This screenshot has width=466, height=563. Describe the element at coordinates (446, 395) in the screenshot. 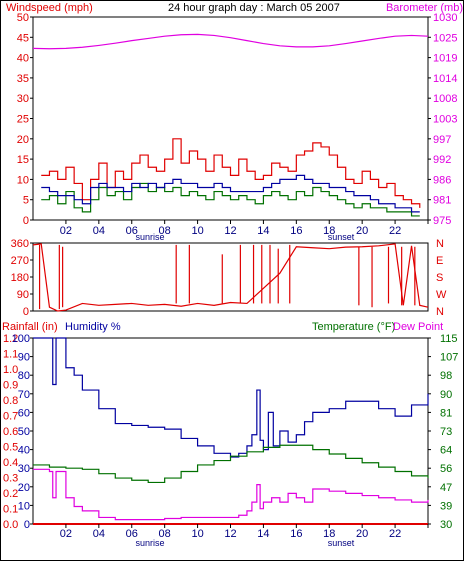

I see `temperature-tick-label: 90` at that location.